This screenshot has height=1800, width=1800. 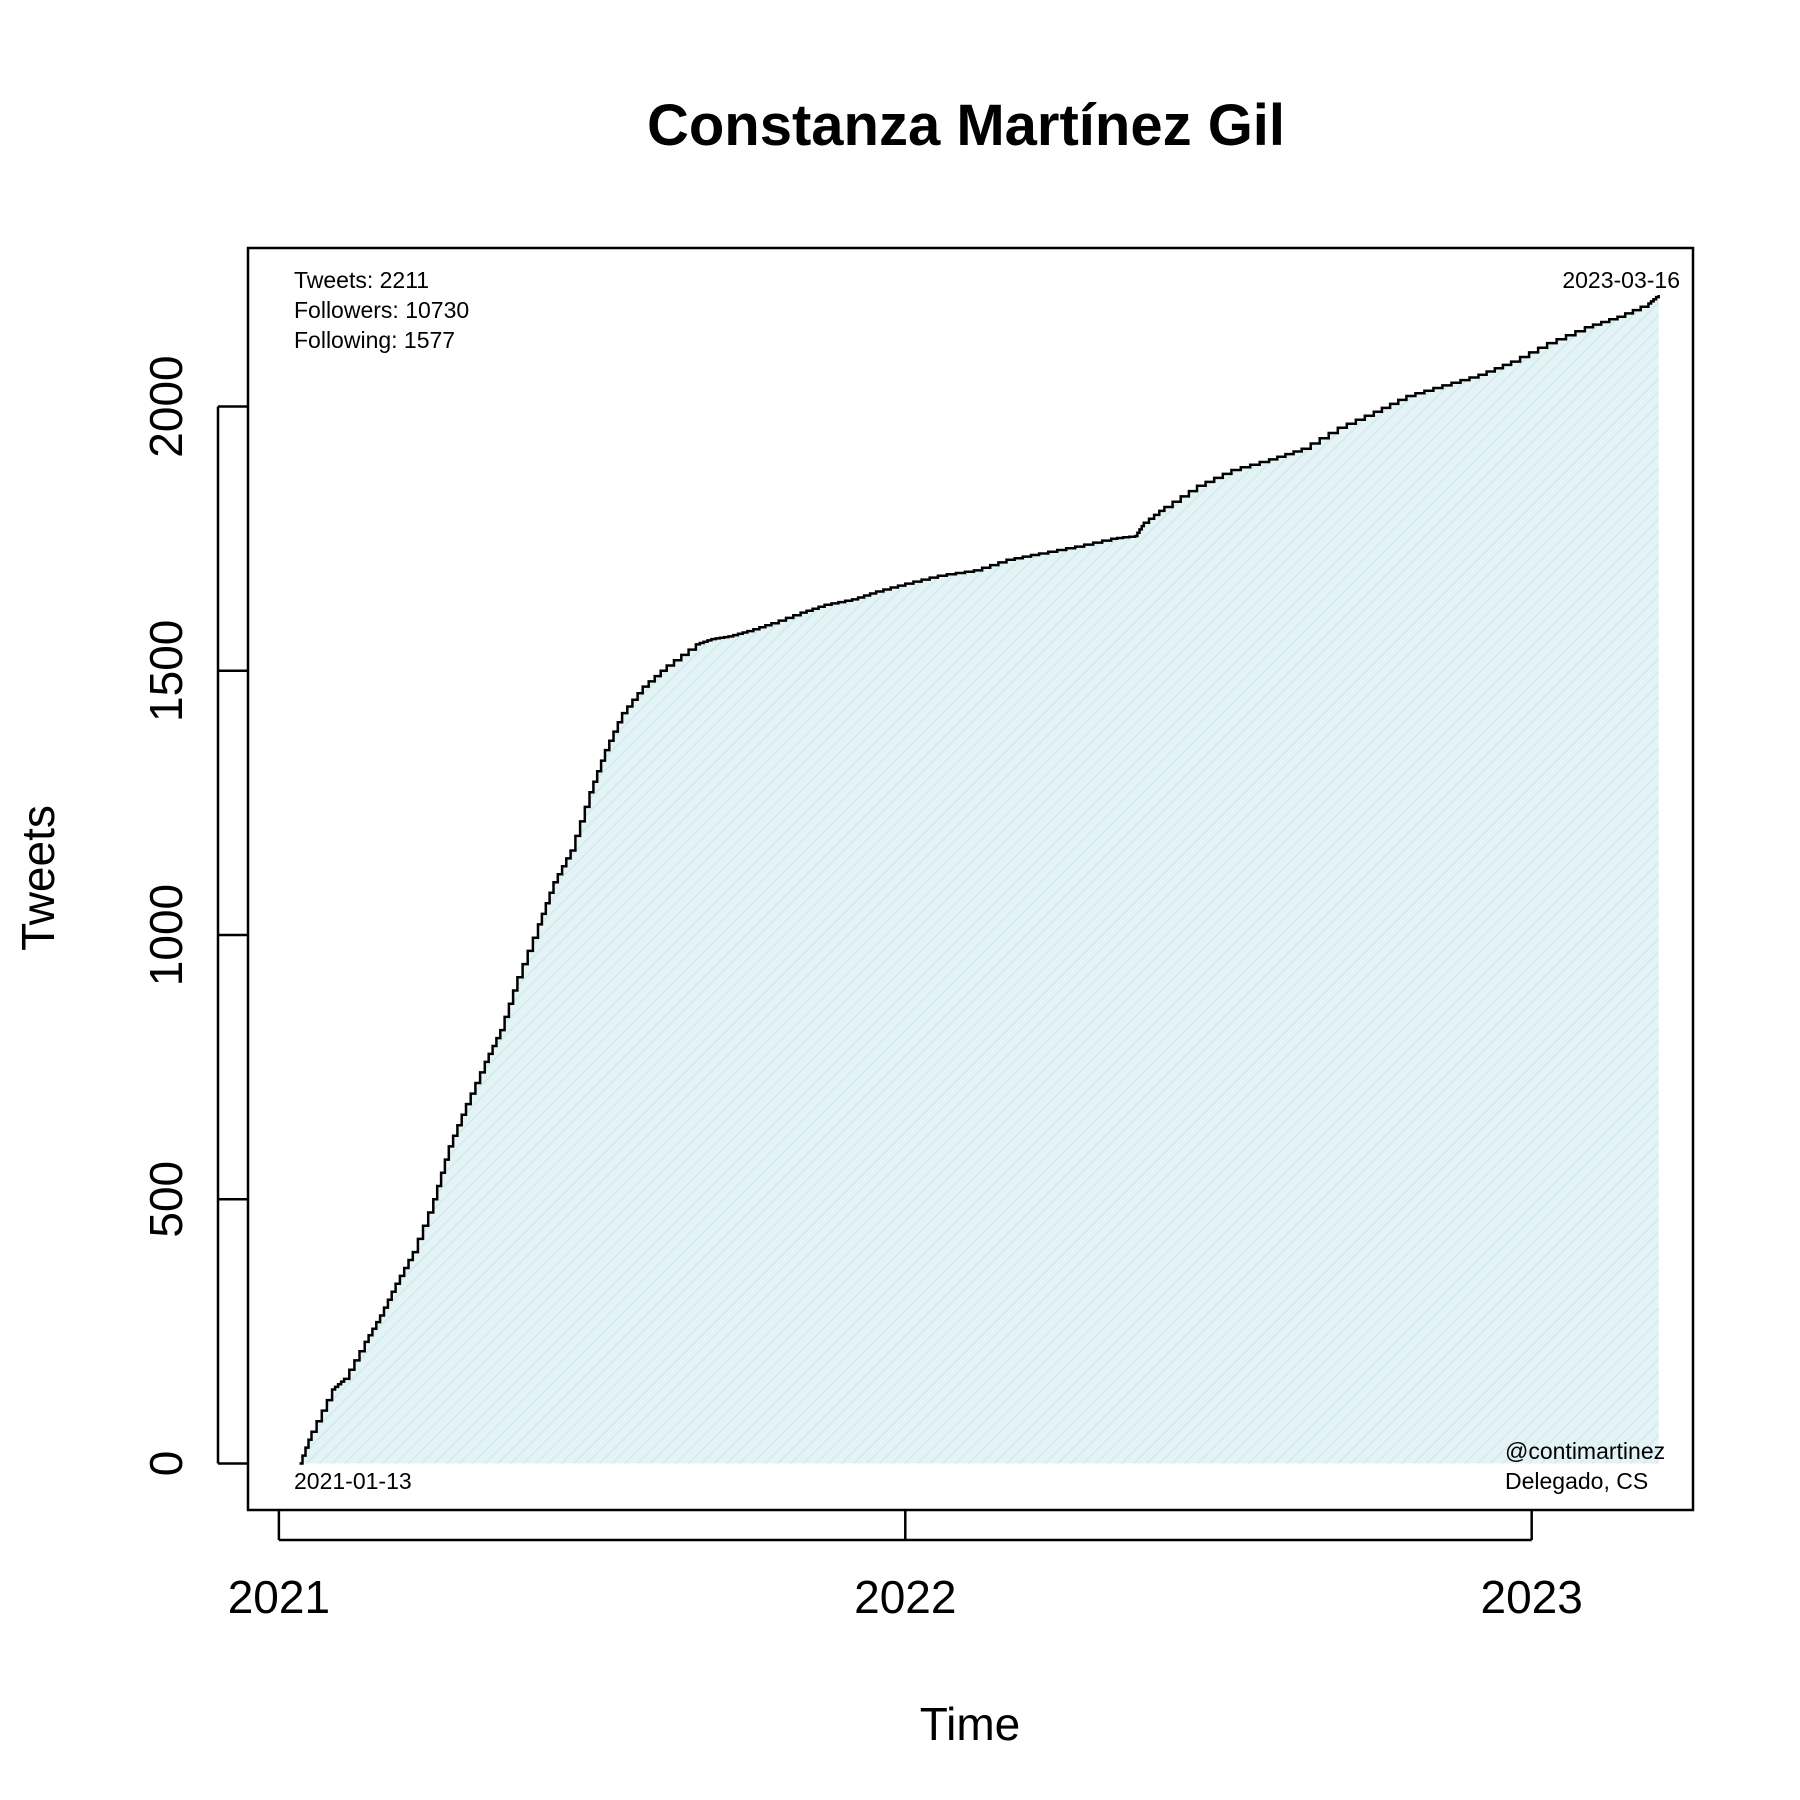 I want to click on y-tick-label: 2000, so click(x=166, y=406).